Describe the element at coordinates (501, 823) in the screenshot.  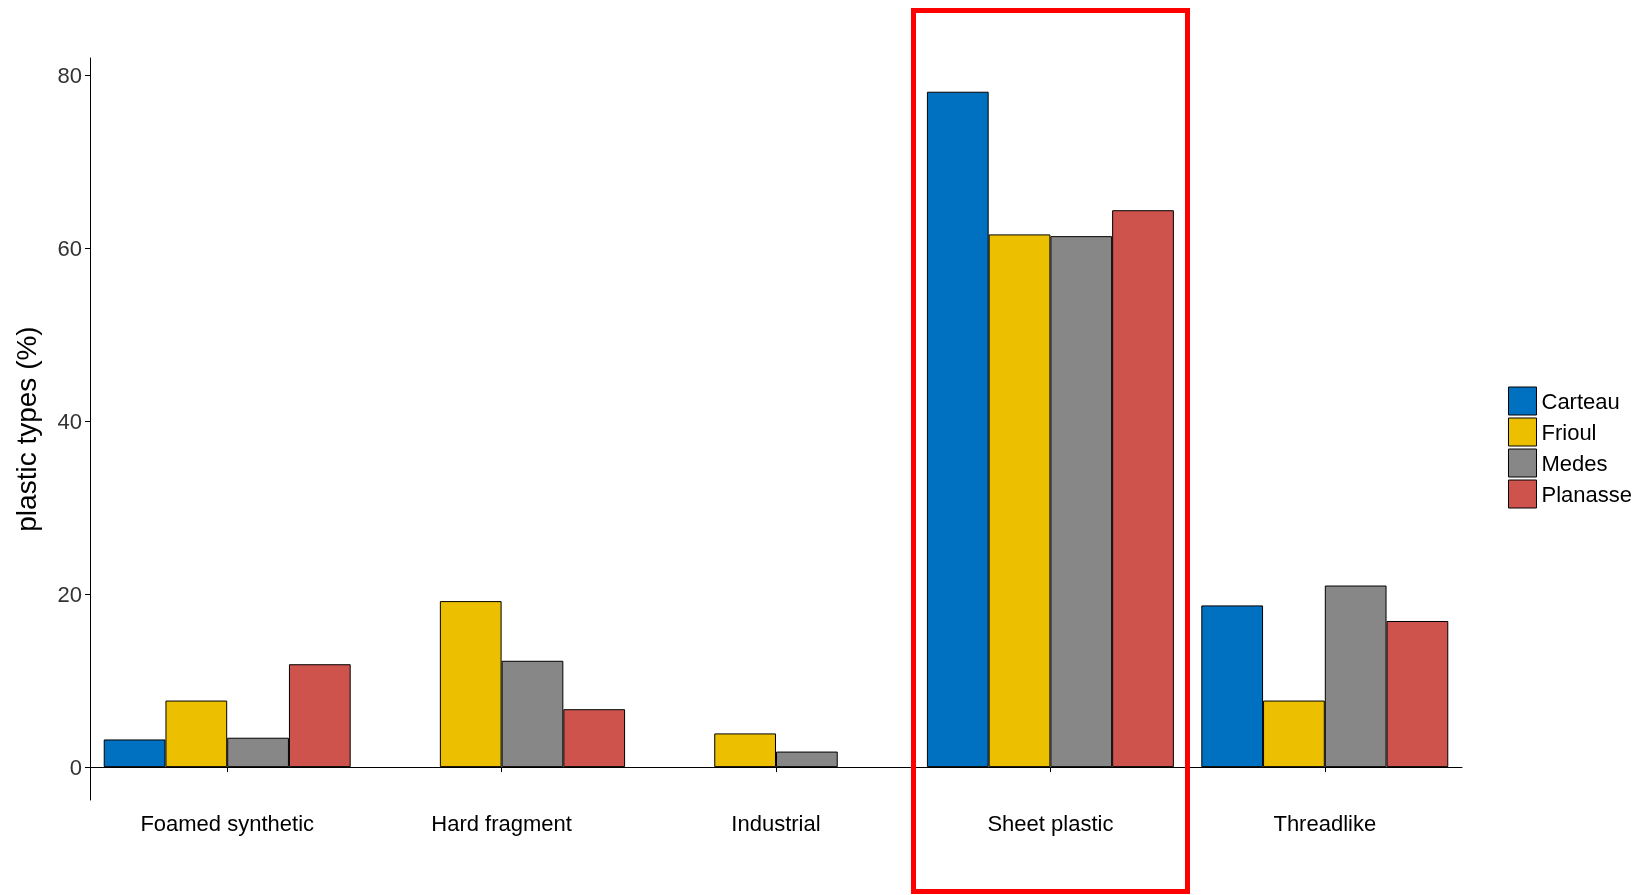
I see `x-tick-label: Hard fragment` at that location.